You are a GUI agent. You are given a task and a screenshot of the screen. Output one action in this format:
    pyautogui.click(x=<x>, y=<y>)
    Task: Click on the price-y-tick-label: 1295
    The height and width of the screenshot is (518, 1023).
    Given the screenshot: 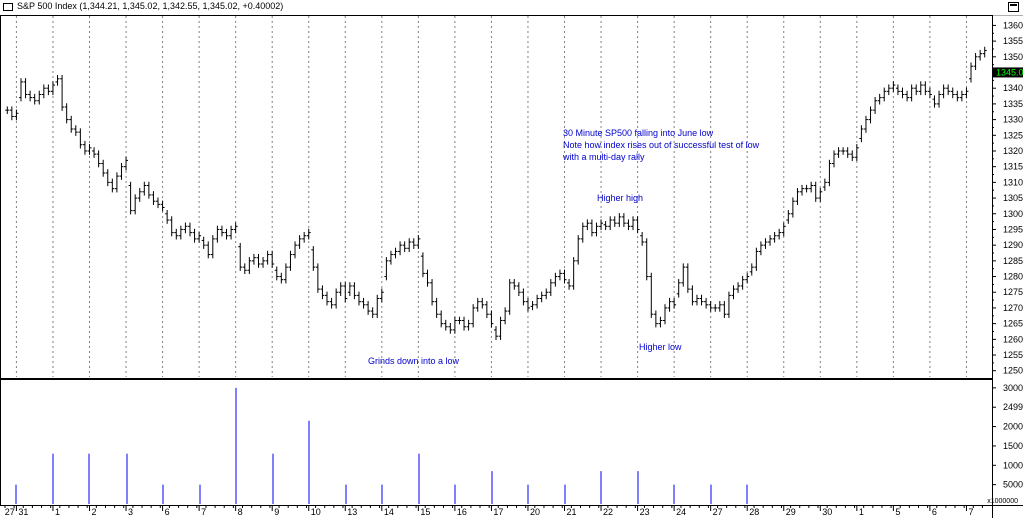 What is the action you would take?
    pyautogui.click(x=1013, y=229)
    